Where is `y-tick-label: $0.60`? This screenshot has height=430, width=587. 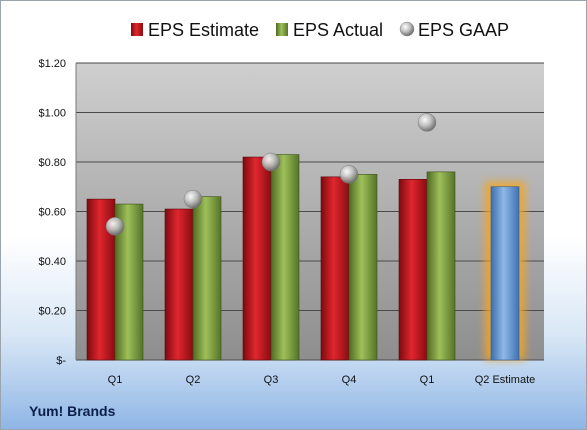
y-tick-label: $0.60 is located at coordinates (52, 213).